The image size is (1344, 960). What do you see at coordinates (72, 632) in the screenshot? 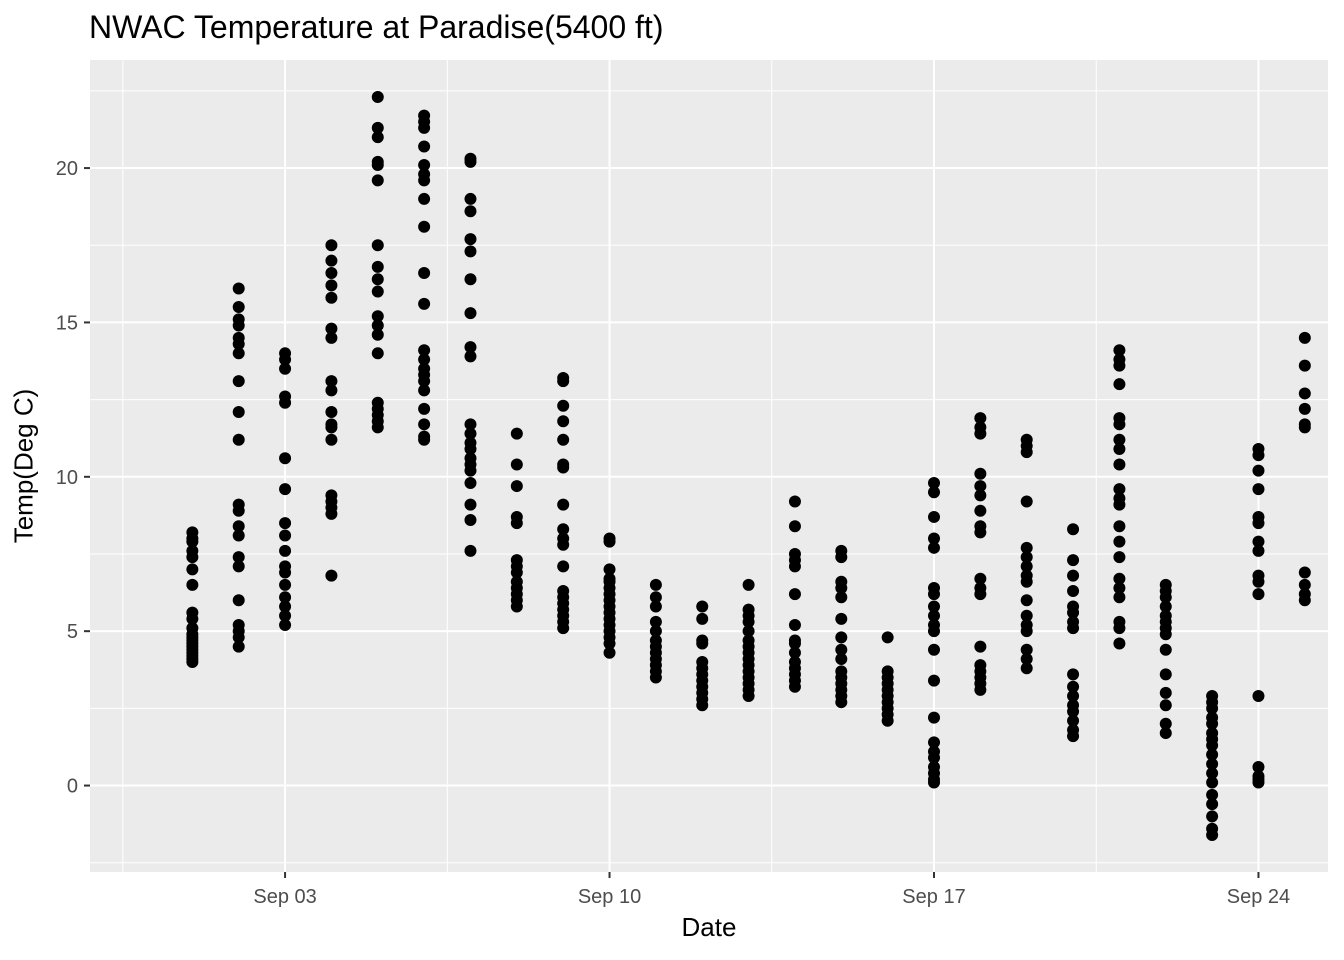
I see `y-tick-label: 5` at bounding box center [72, 632].